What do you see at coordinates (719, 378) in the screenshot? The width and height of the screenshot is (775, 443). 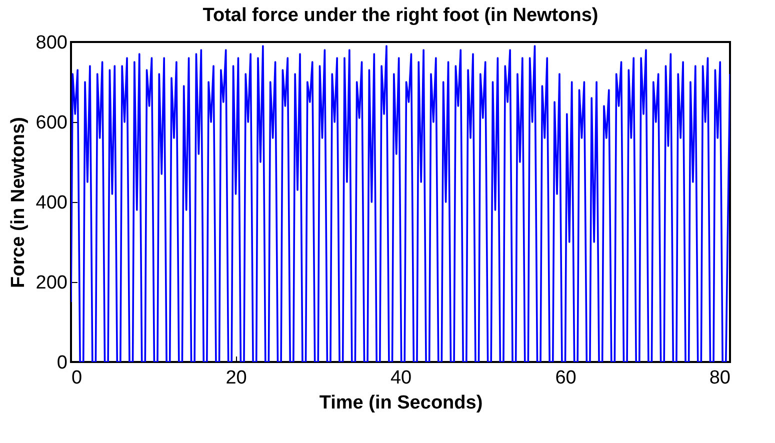 I see `x-tick-label: 80` at bounding box center [719, 378].